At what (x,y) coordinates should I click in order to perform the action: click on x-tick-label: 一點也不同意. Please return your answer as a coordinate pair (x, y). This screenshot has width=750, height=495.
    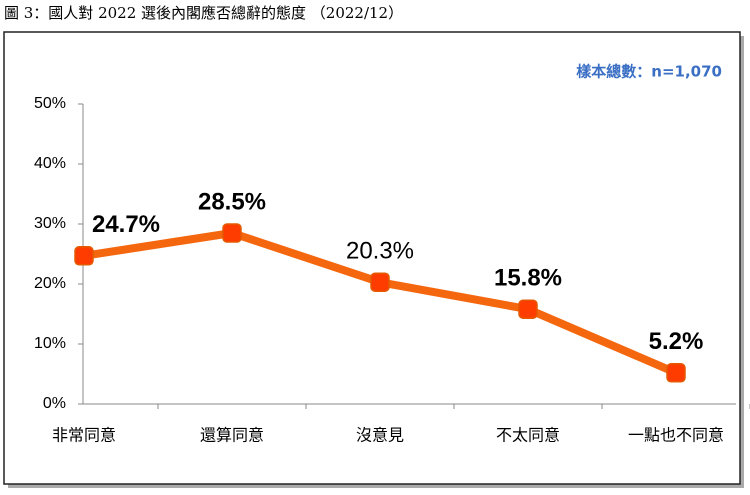
    Looking at the image, I should click on (676, 435).